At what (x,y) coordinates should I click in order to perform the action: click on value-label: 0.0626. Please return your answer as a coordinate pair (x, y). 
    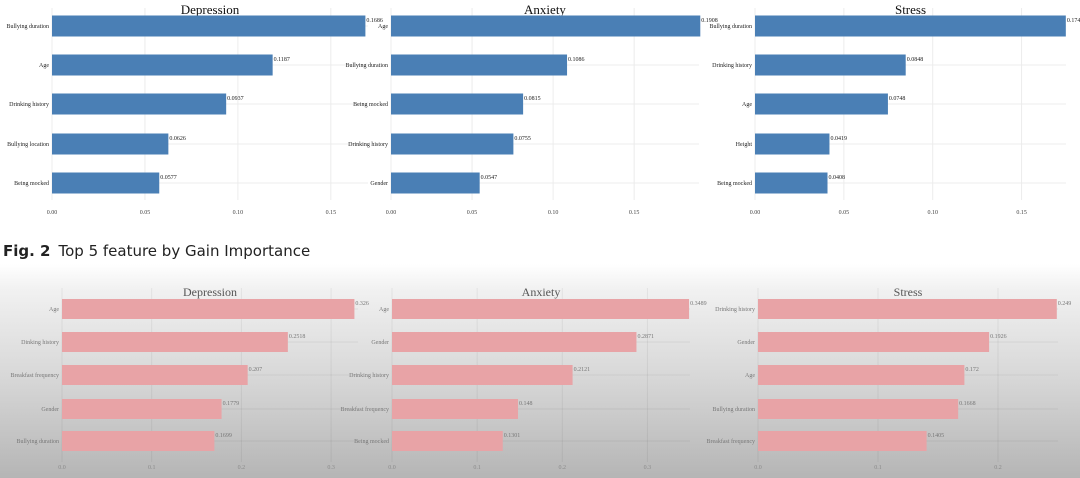
    Looking at the image, I should click on (177, 139).